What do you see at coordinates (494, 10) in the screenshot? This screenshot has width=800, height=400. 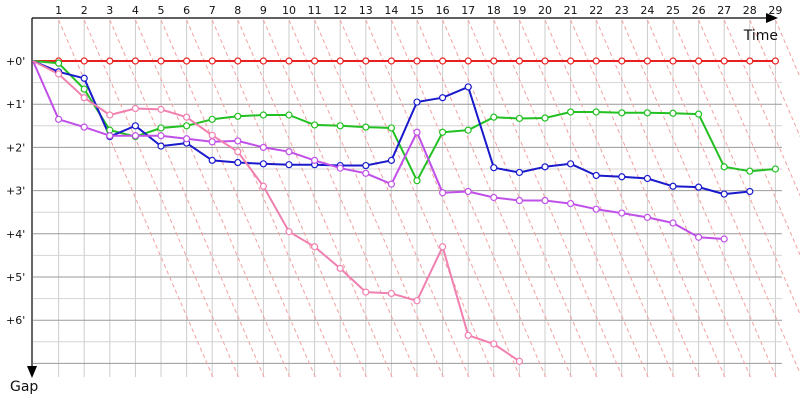 I see `x-tick-label: 18` at bounding box center [494, 10].